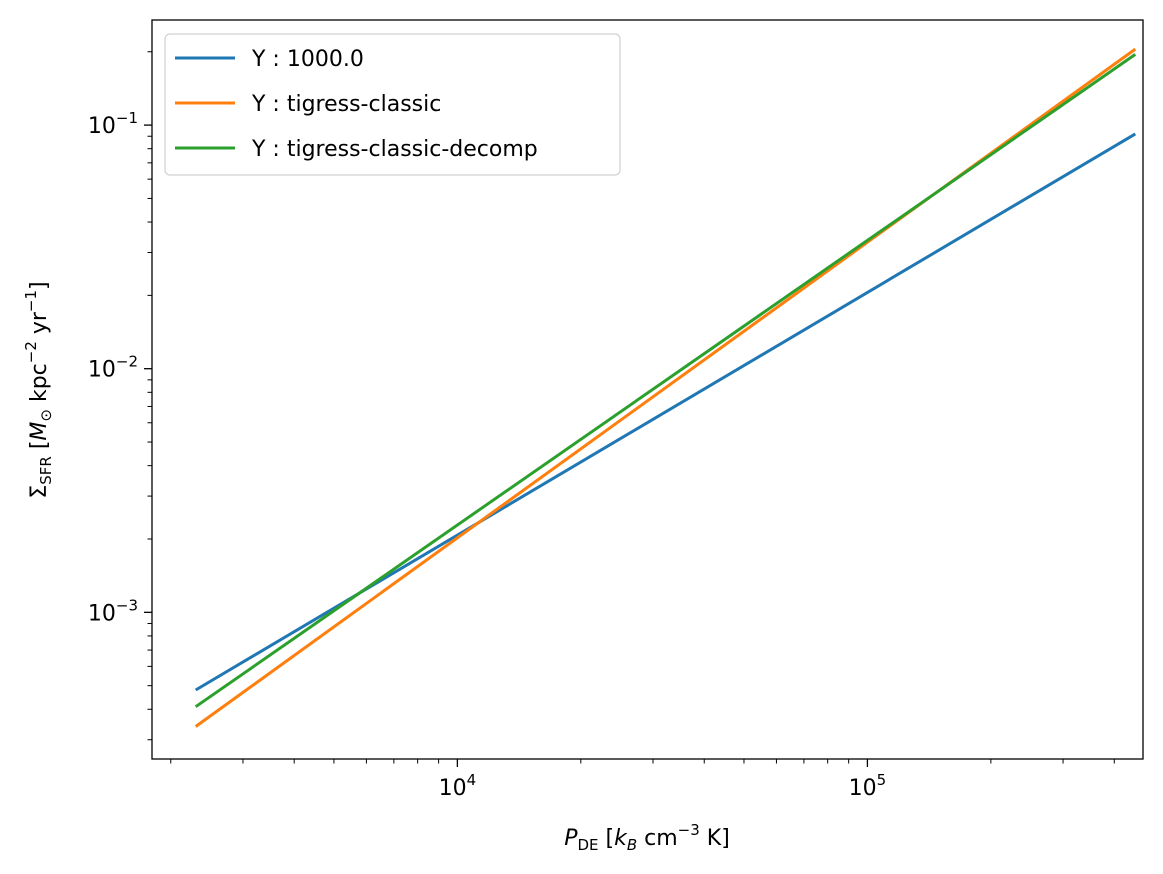 The image size is (1163, 874). What do you see at coordinates (113, 611) in the screenshot?
I see `y-tick-label: 10⁻³` at bounding box center [113, 611].